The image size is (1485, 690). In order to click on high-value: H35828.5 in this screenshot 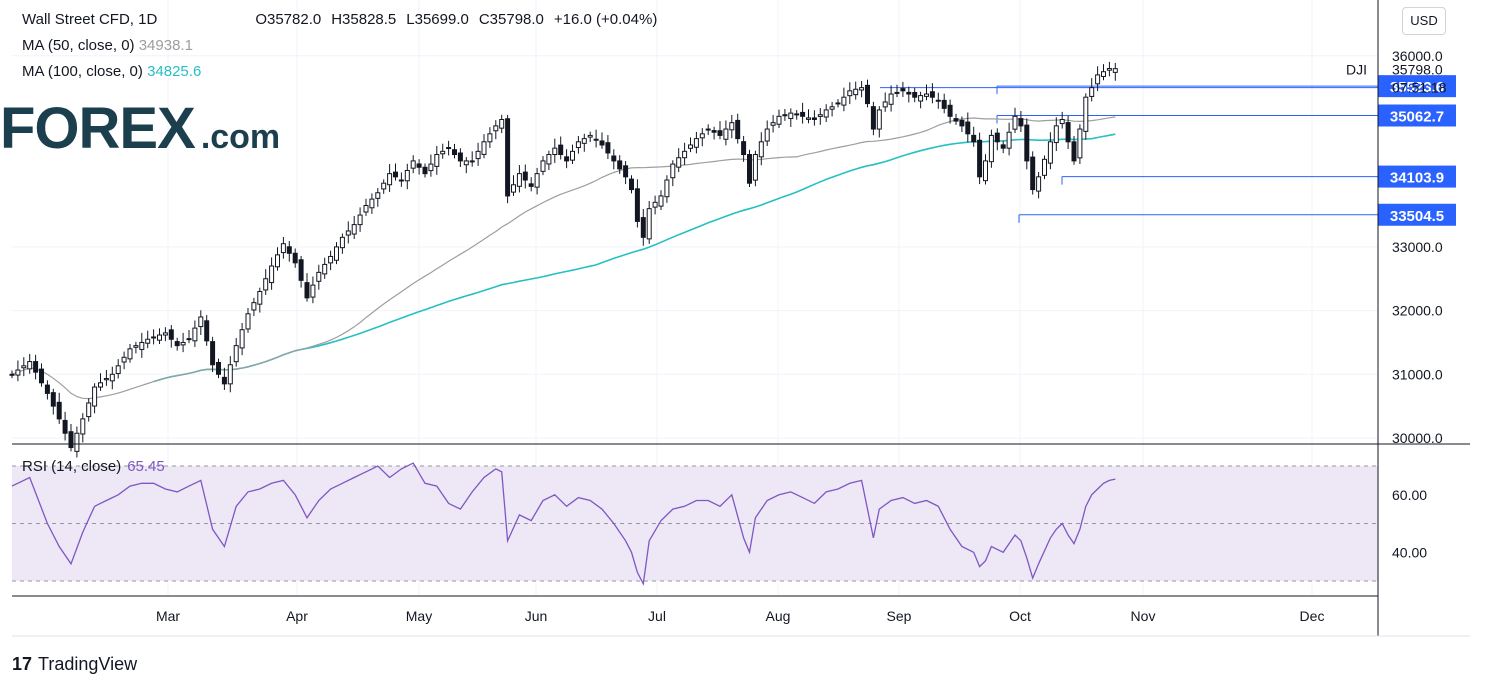, I will do `click(364, 19)`.